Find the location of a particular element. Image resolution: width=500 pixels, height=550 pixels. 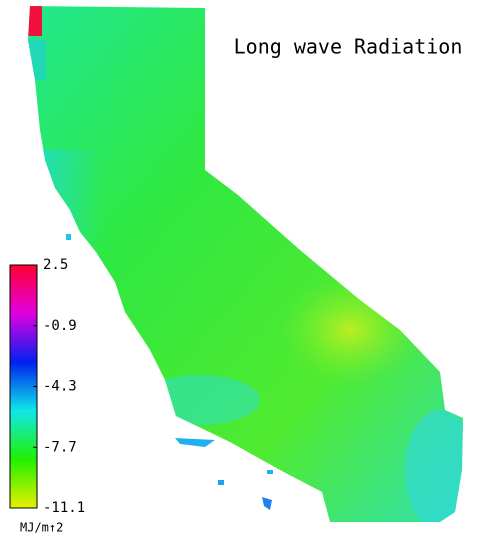

colorbar-tick-label: -4.3 is located at coordinates (60, 387).